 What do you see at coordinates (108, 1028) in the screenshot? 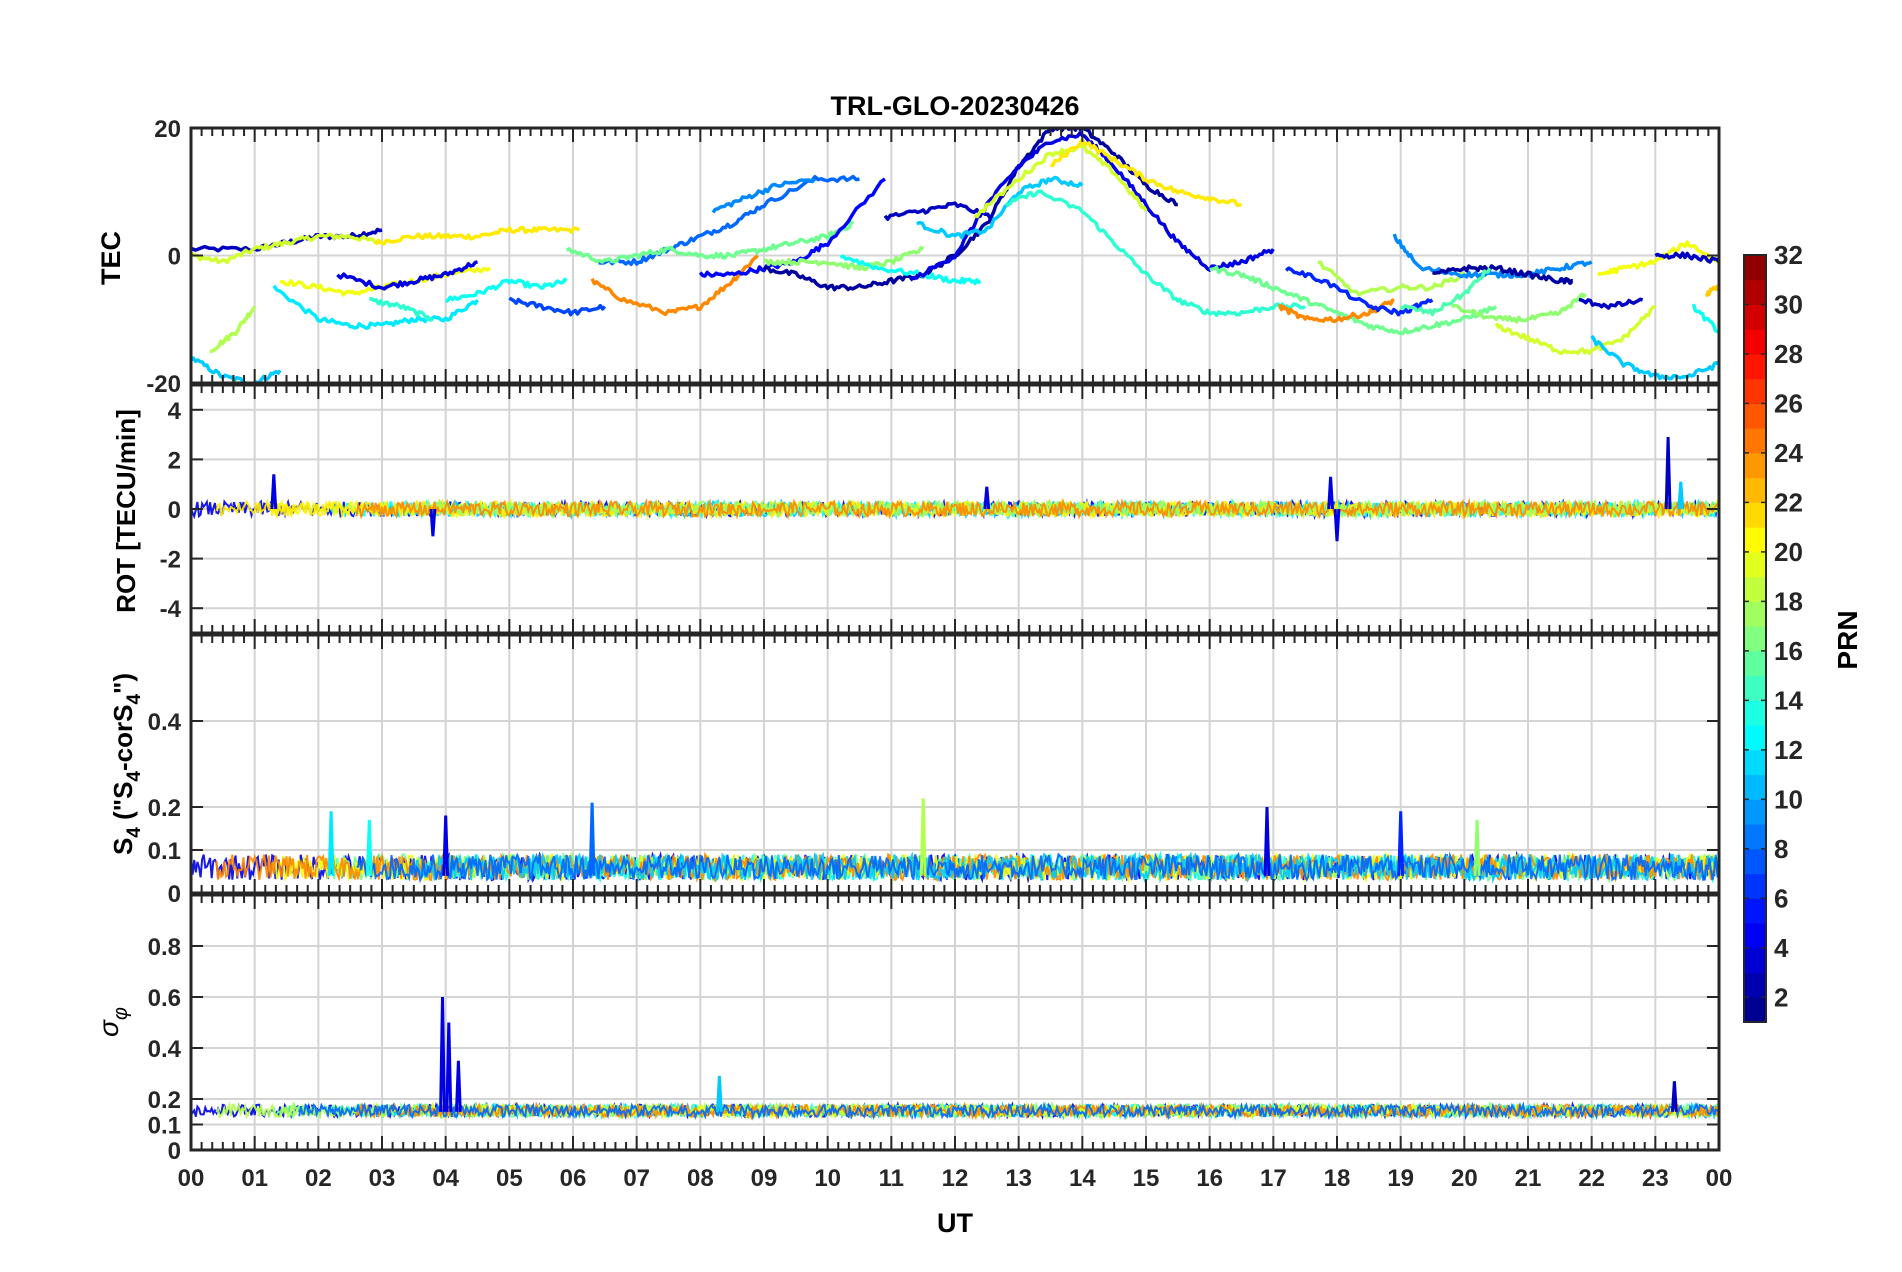
I see `sigma-phi-main: σ` at bounding box center [108, 1028].